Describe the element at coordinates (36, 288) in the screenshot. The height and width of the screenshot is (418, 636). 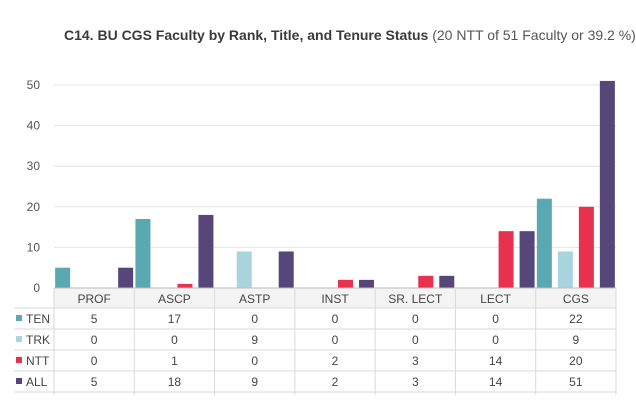
I see `y-tick-label: 0` at that location.